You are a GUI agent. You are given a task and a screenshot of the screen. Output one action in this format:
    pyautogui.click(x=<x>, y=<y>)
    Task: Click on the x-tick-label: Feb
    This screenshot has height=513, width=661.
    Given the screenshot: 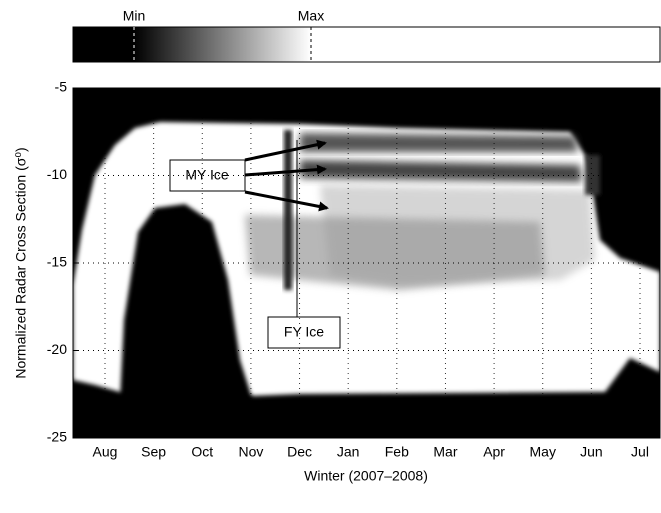 What is the action you would take?
    pyautogui.click(x=397, y=452)
    